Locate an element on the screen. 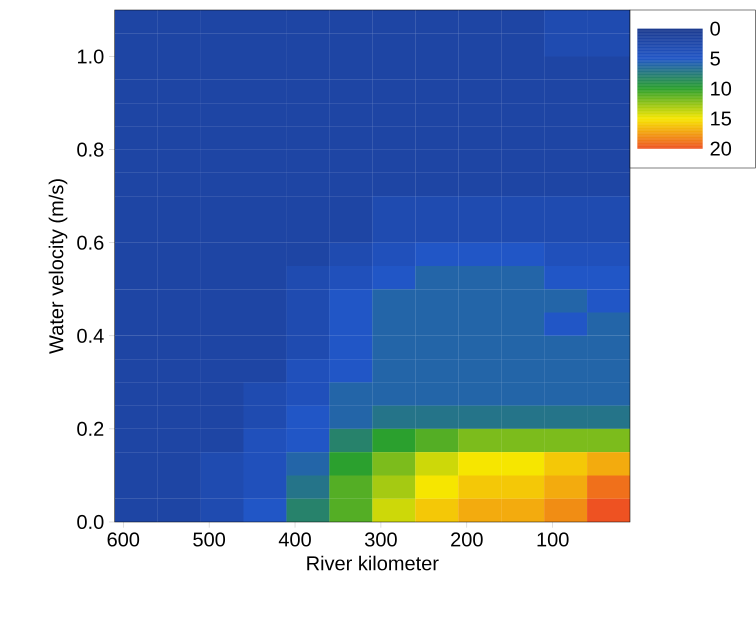 This screenshot has width=756, height=623. color-bar-label: 10 is located at coordinates (721, 89).